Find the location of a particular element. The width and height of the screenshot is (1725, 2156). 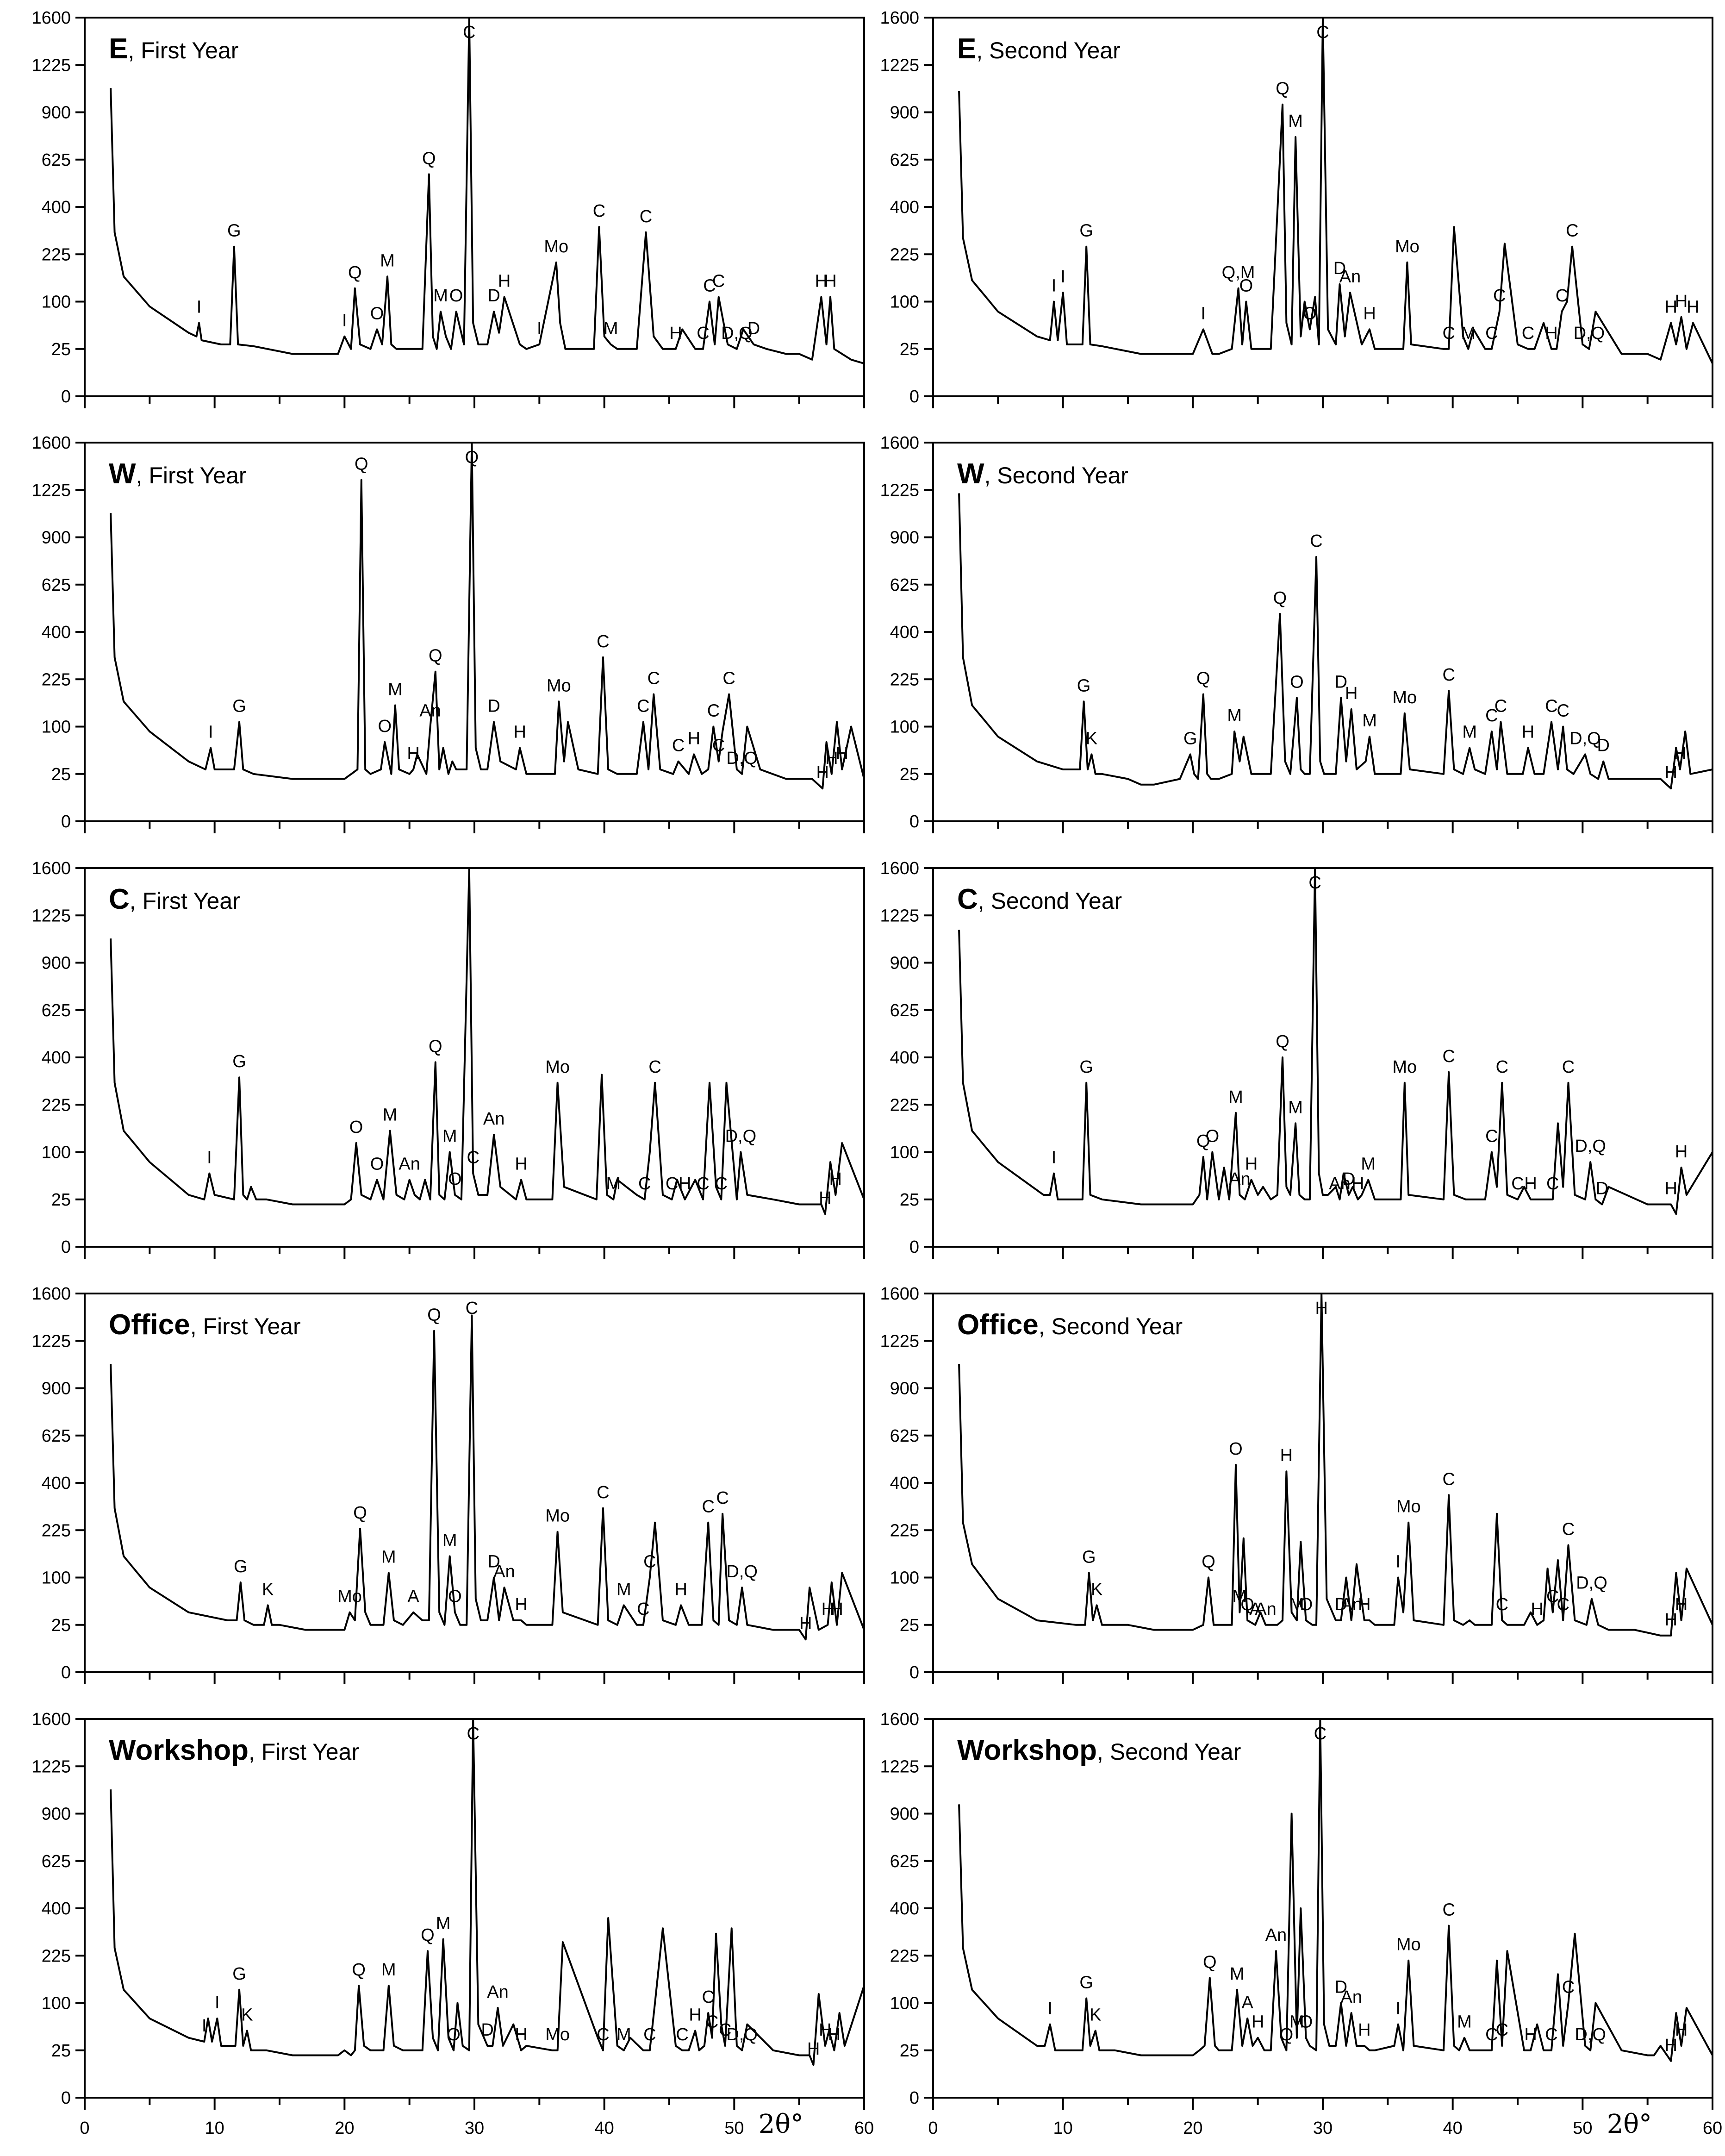

panel-title: C, First Year is located at coordinates (174, 899).